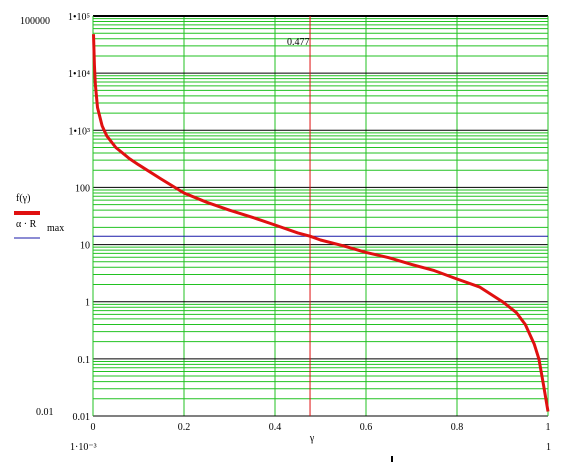 This screenshot has height=463, width=569. I want to click on y-tick-label: 1•10³, so click(80, 131).